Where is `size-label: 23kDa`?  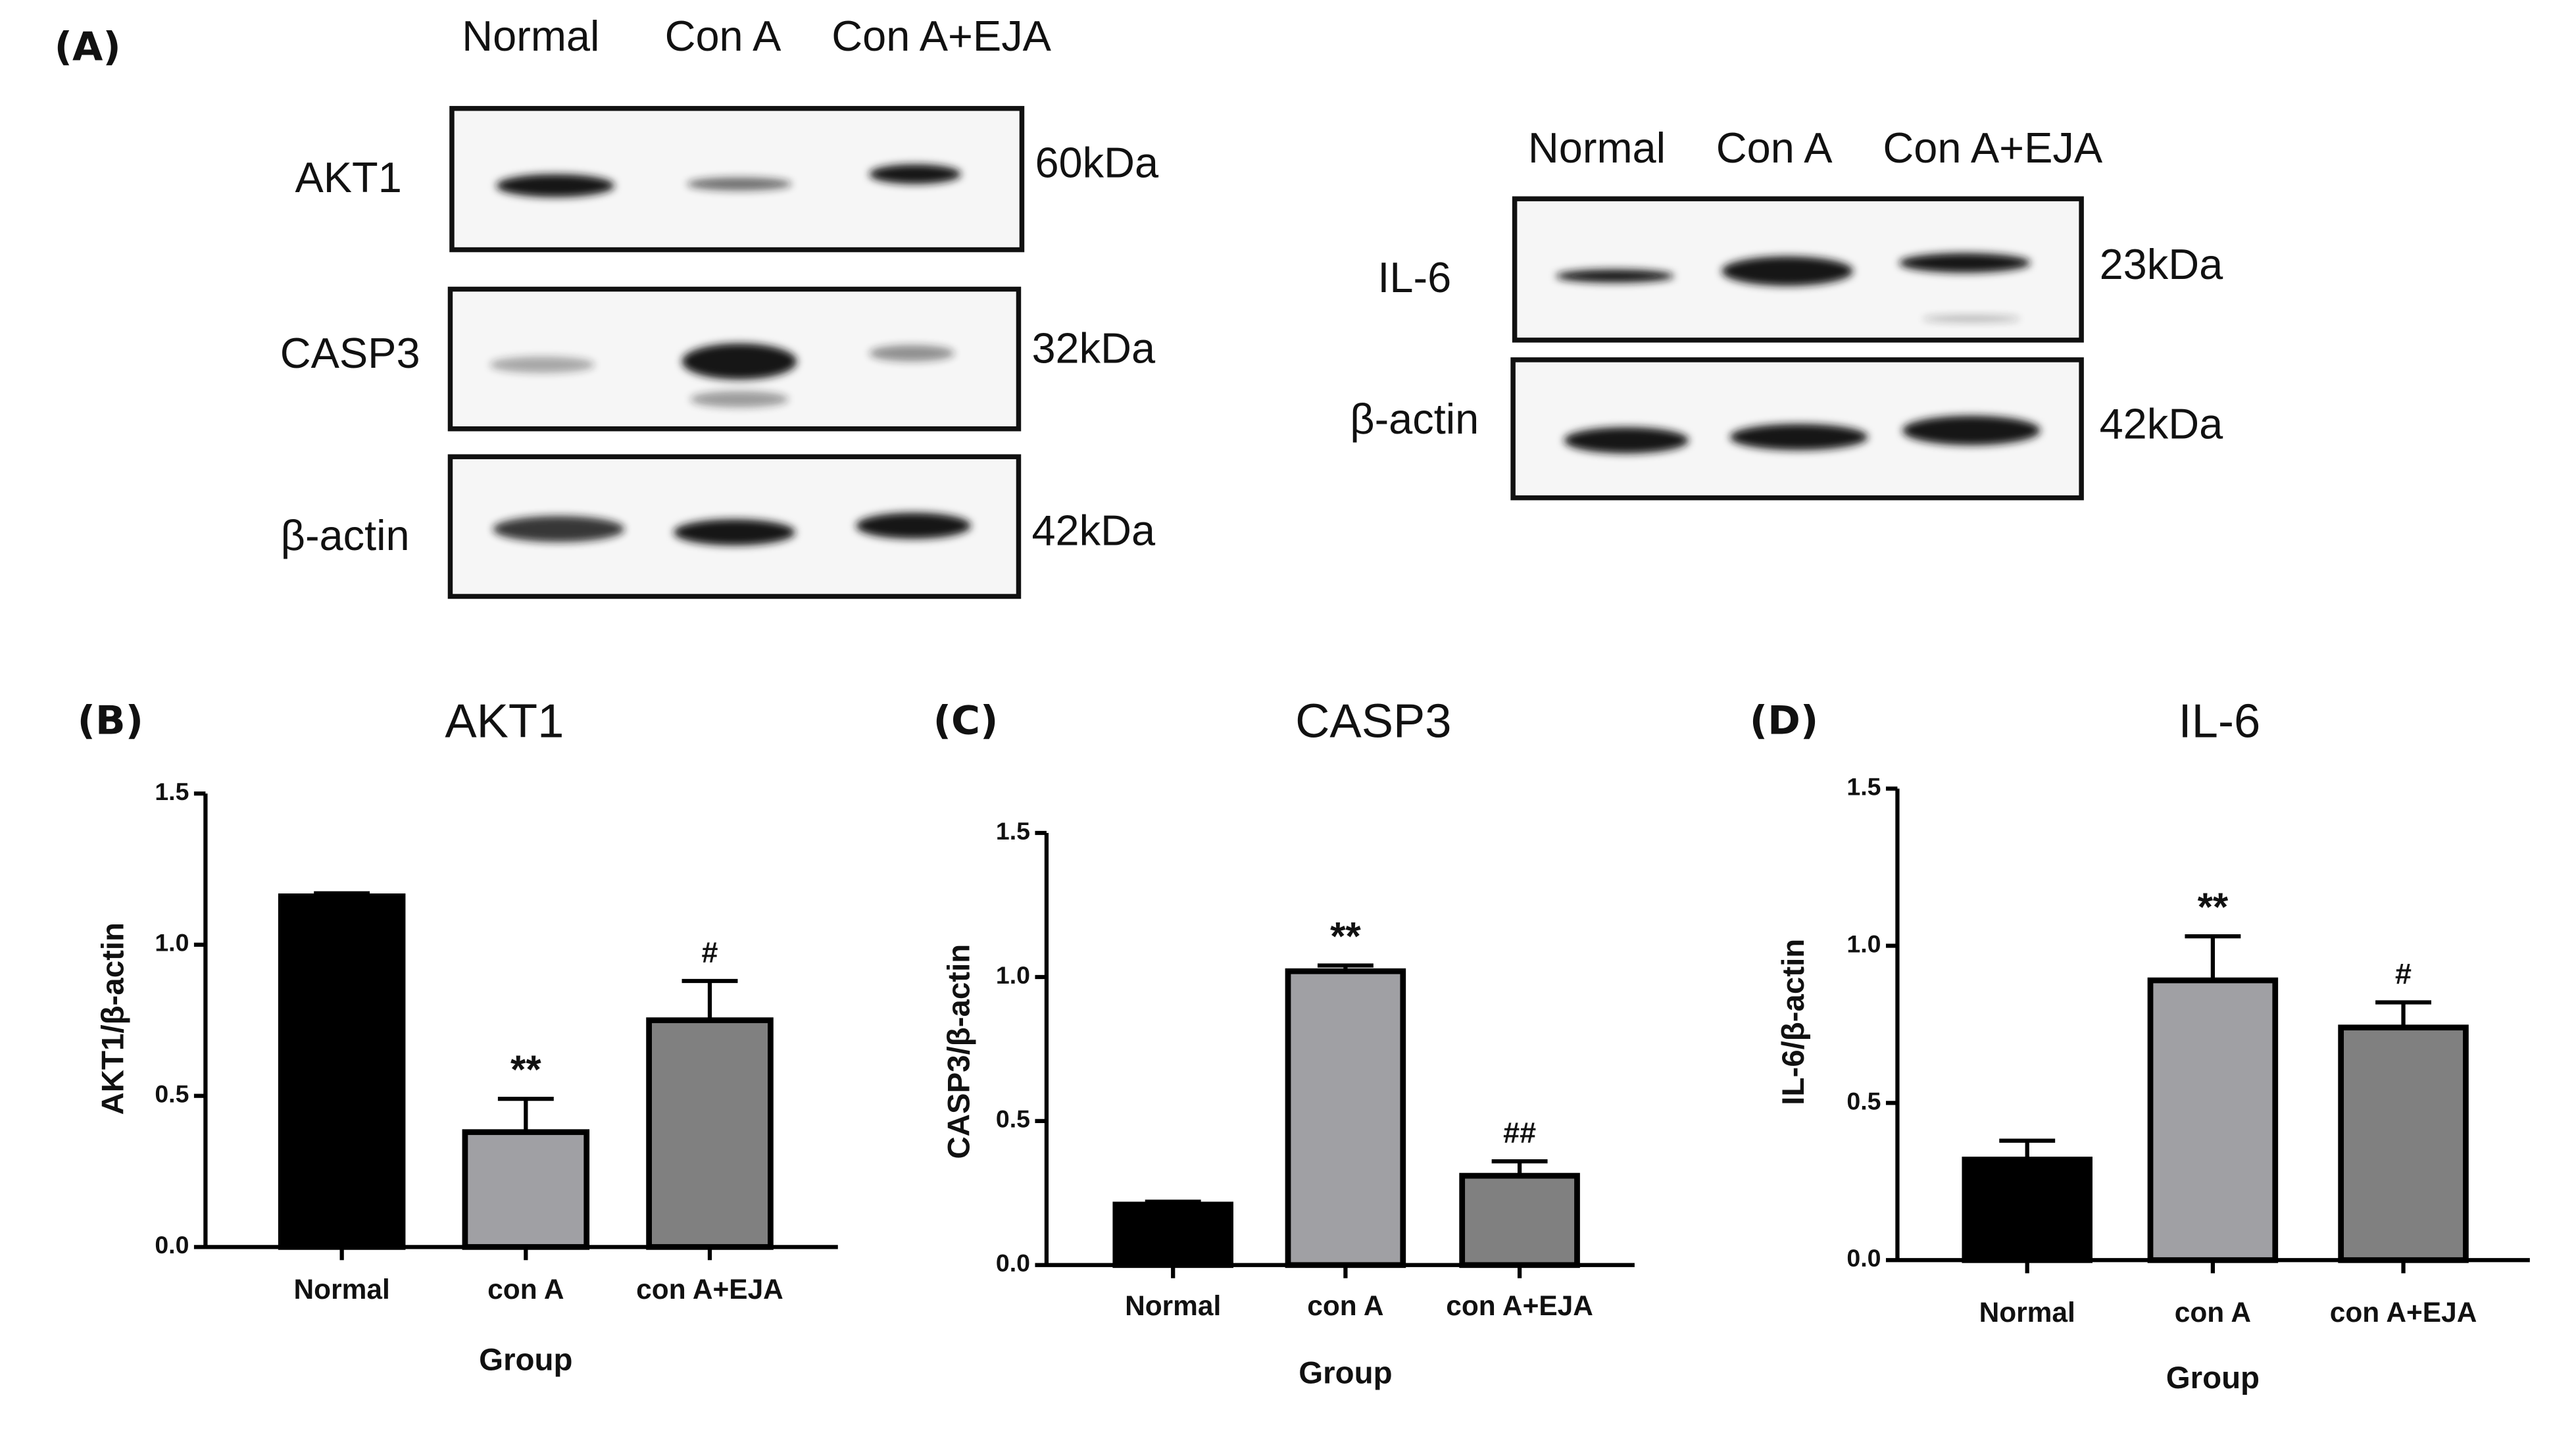 size-label: 23kDa is located at coordinates (2162, 264).